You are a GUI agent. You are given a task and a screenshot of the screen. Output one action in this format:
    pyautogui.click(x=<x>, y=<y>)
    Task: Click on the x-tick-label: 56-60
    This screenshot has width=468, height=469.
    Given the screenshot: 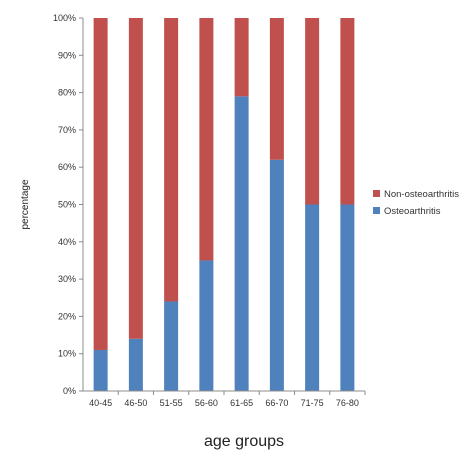 What is the action you would take?
    pyautogui.click(x=206, y=403)
    